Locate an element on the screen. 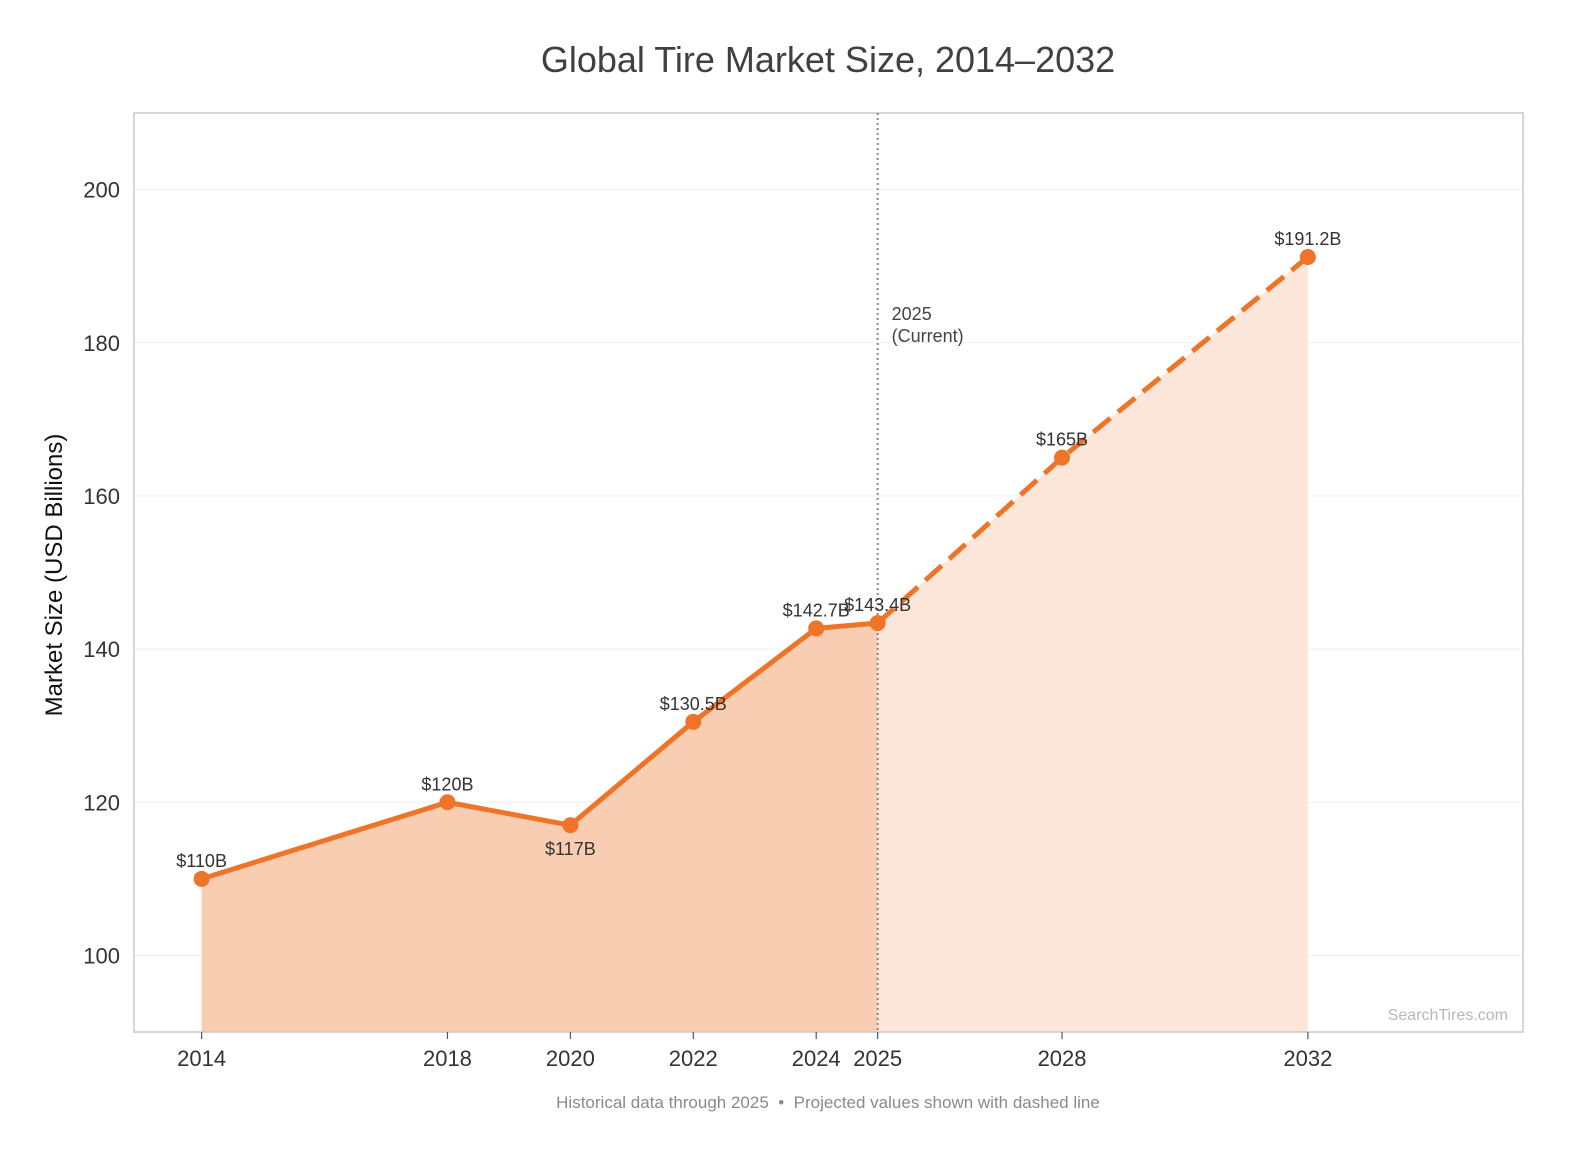 Image resolution: width=1573 pixels, height=1160 pixels. data-value-label: $142.7B is located at coordinates (816, 610).